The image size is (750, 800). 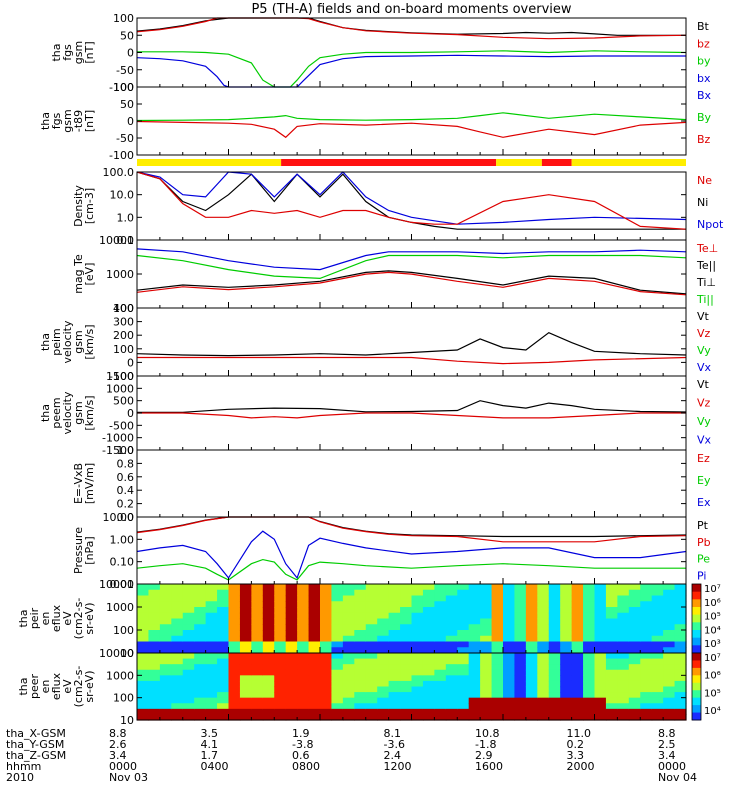 I want to click on y-tick-label: 0.10, so click(x=122, y=562).